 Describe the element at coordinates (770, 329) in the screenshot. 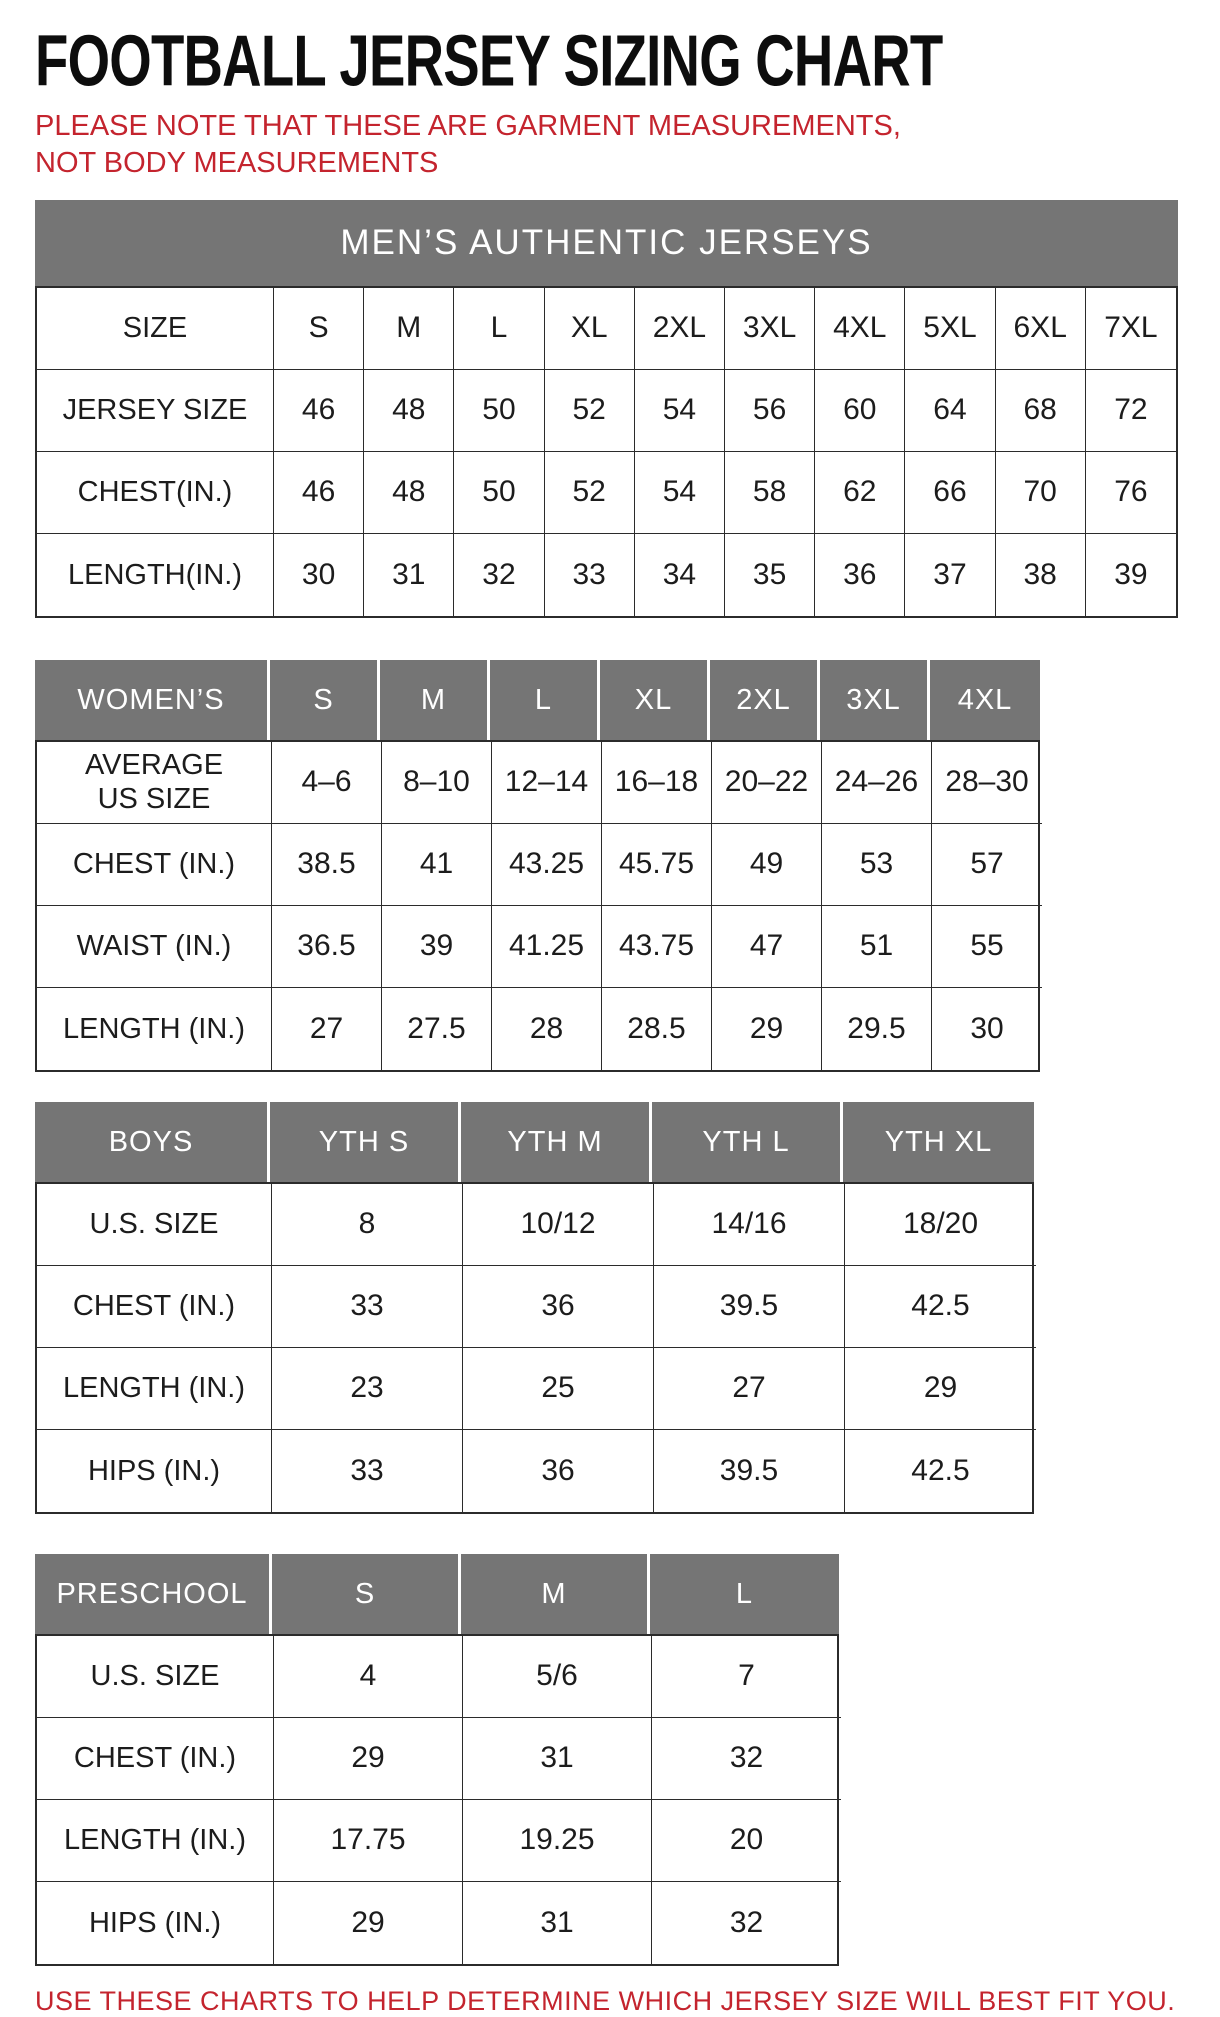

I see `value-cell: 3XL` at that location.